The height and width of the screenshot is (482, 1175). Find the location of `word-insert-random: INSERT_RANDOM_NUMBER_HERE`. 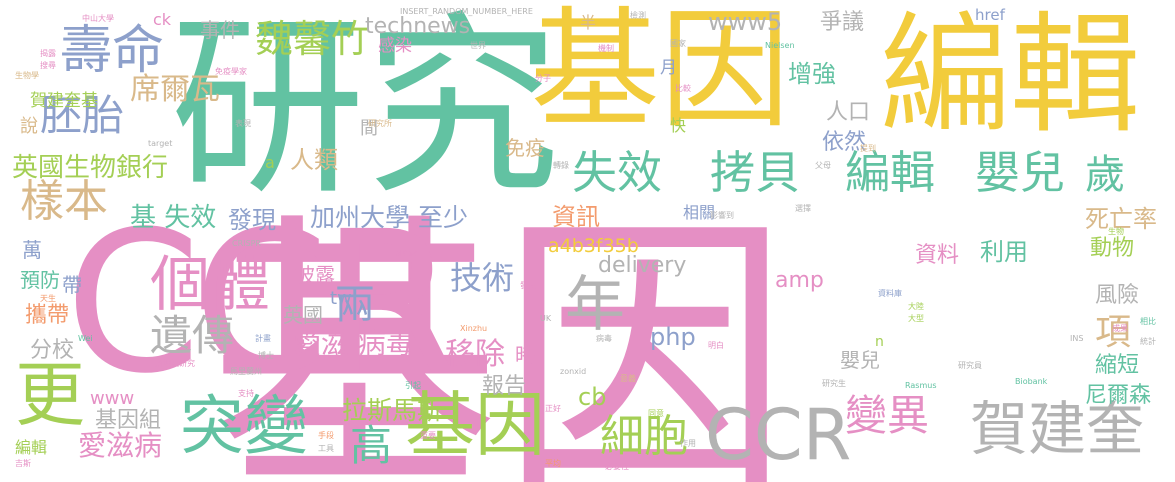

word-insert-random: INSERT_RANDOM_NUMBER_HERE is located at coordinates (466, 11).